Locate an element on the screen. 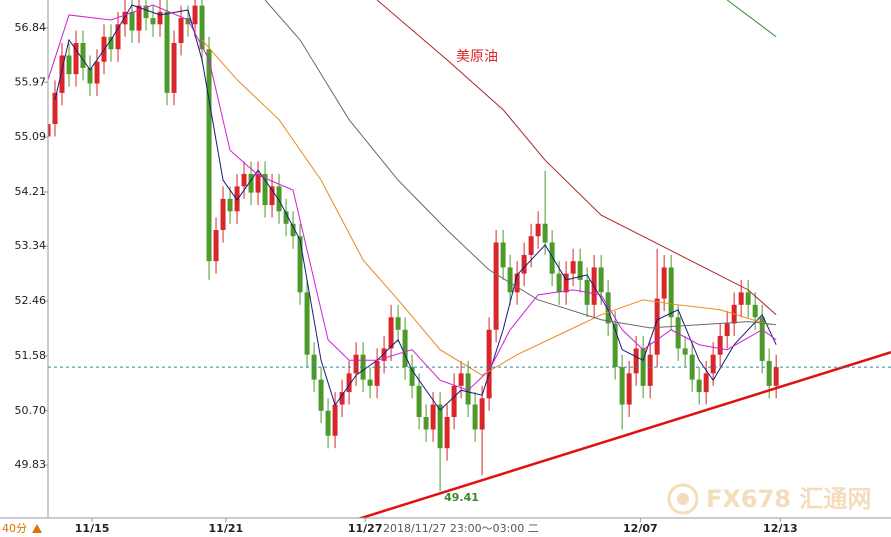 The width and height of the screenshot is (891, 537). y-tick-label: 55.09 is located at coordinates (31, 136).